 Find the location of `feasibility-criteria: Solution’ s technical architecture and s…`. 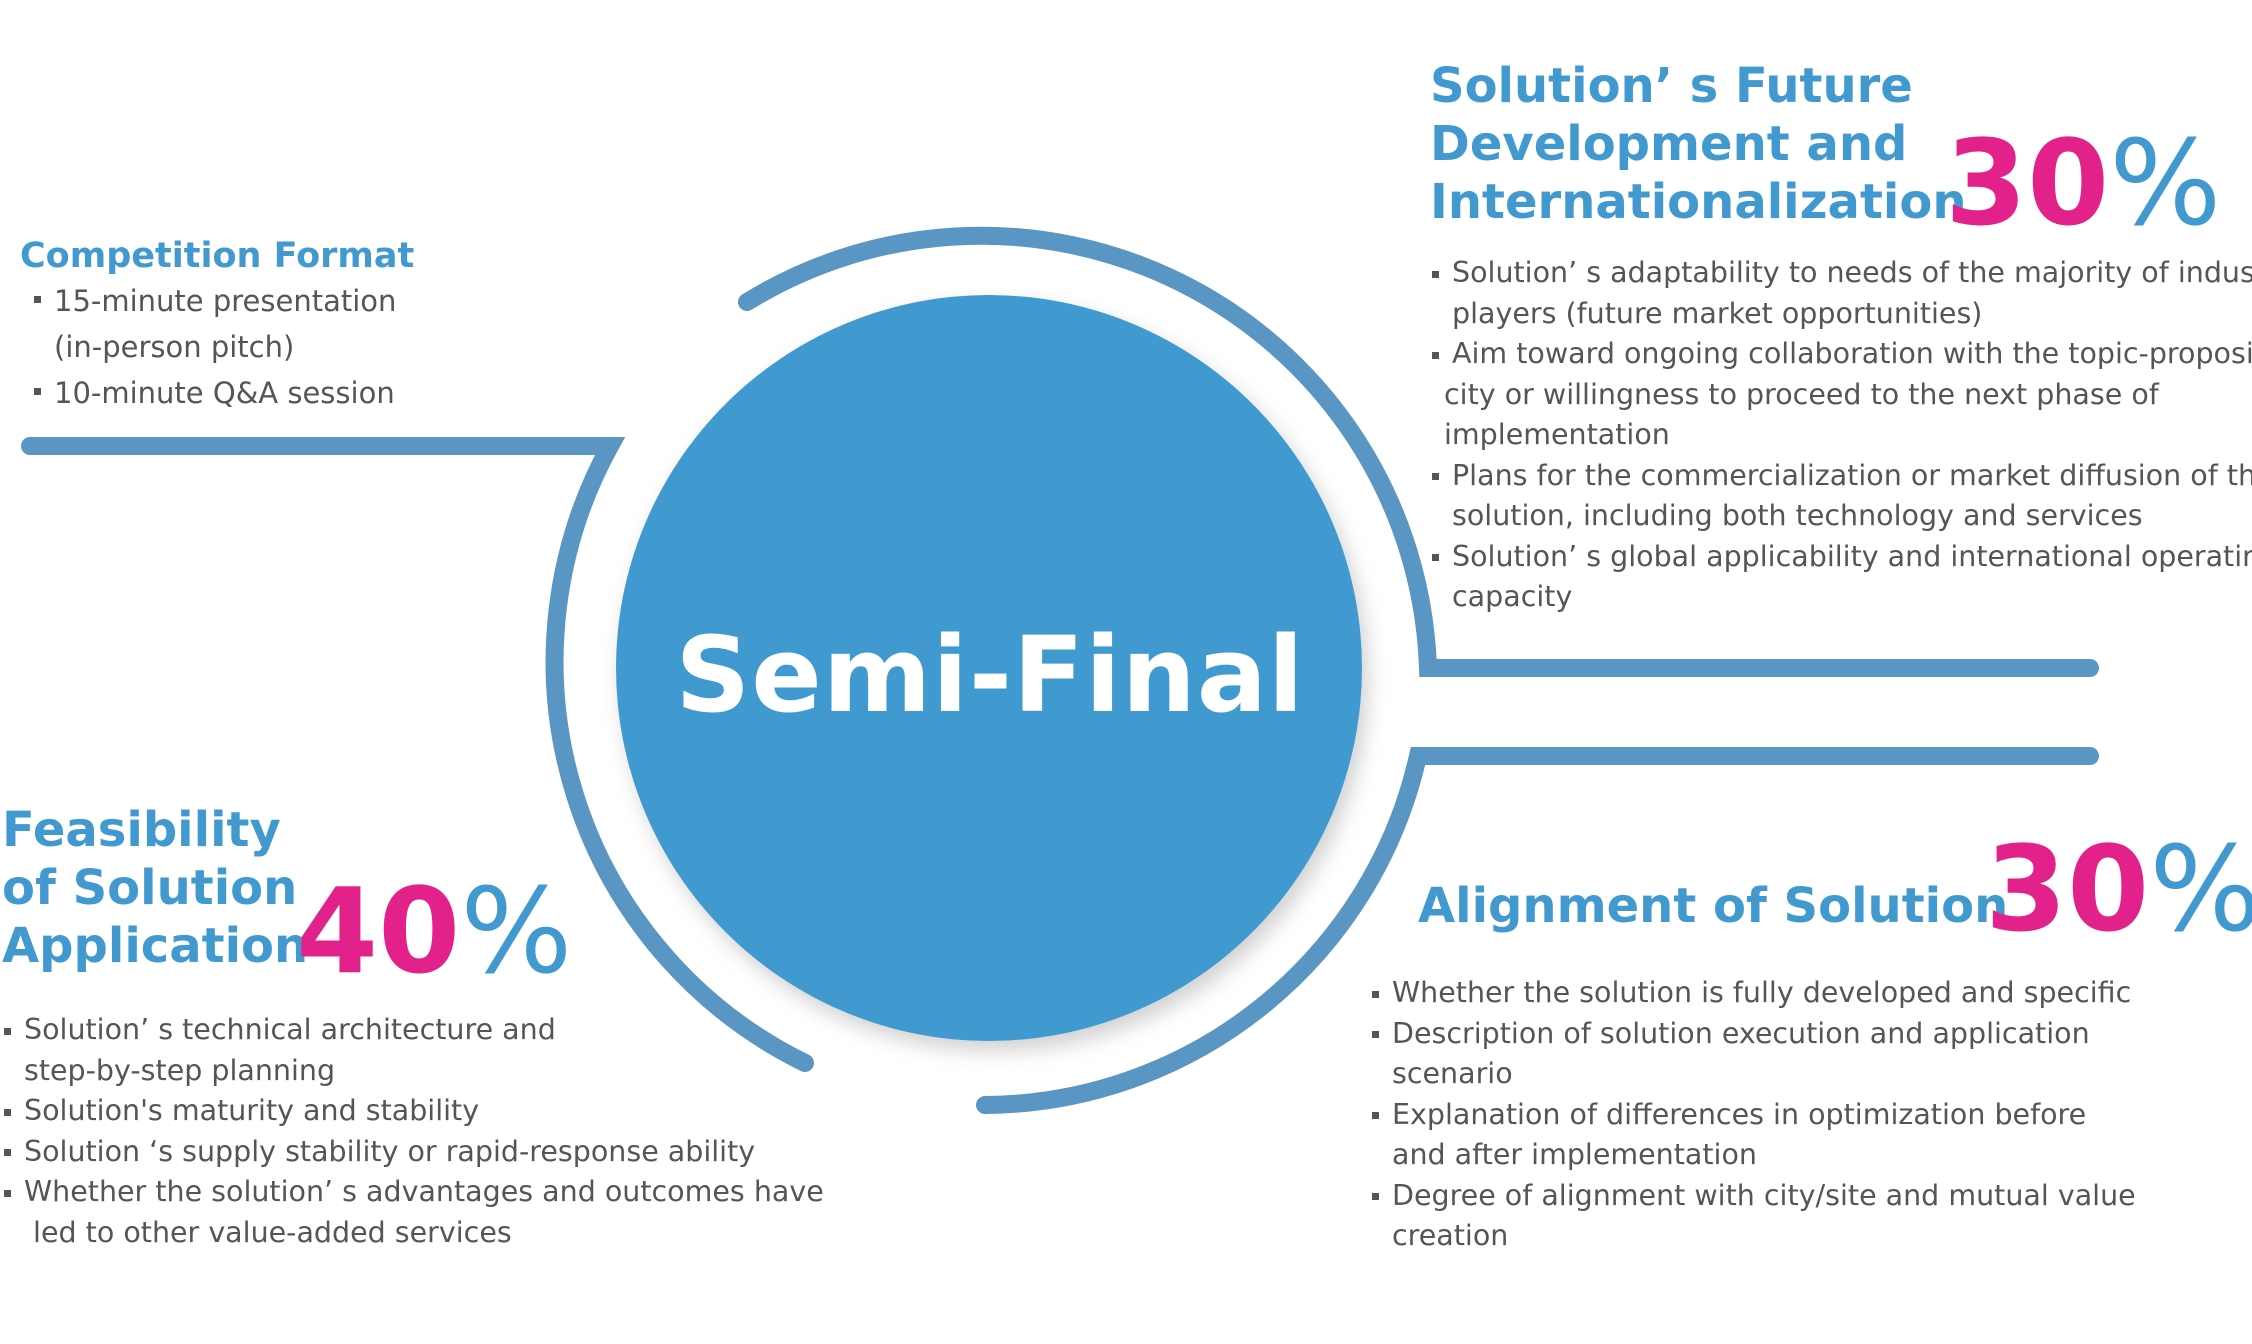

feasibility-criteria: Solution’ s technical architecture and s… is located at coordinates (413, 1131).